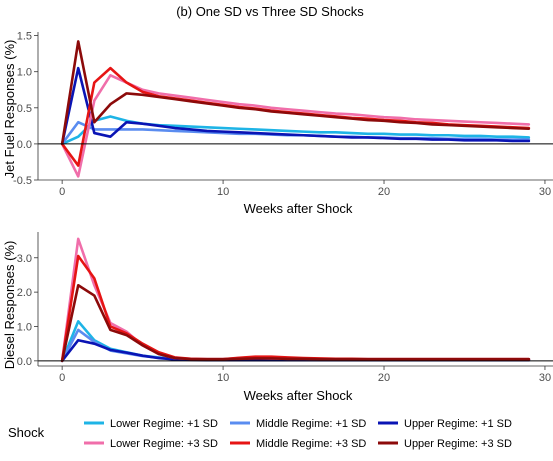 This screenshot has height=461, width=553. What do you see at coordinates (384, 192) in the screenshot?
I see `jet-fuel-xtick-label: 20` at bounding box center [384, 192].